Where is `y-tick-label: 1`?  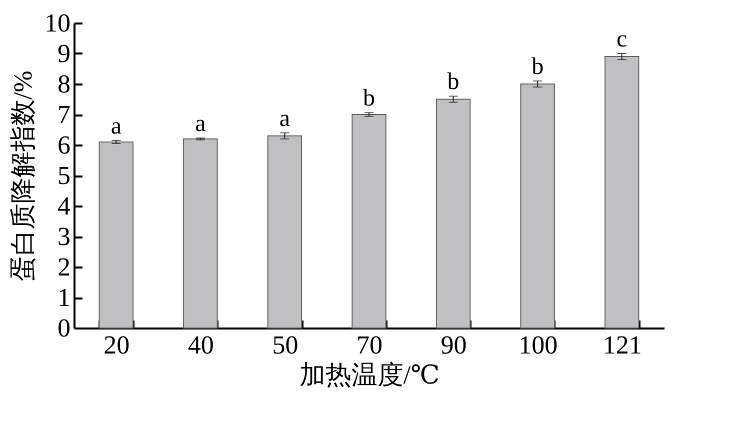 y-tick-label: 1 is located at coordinates (64, 297).